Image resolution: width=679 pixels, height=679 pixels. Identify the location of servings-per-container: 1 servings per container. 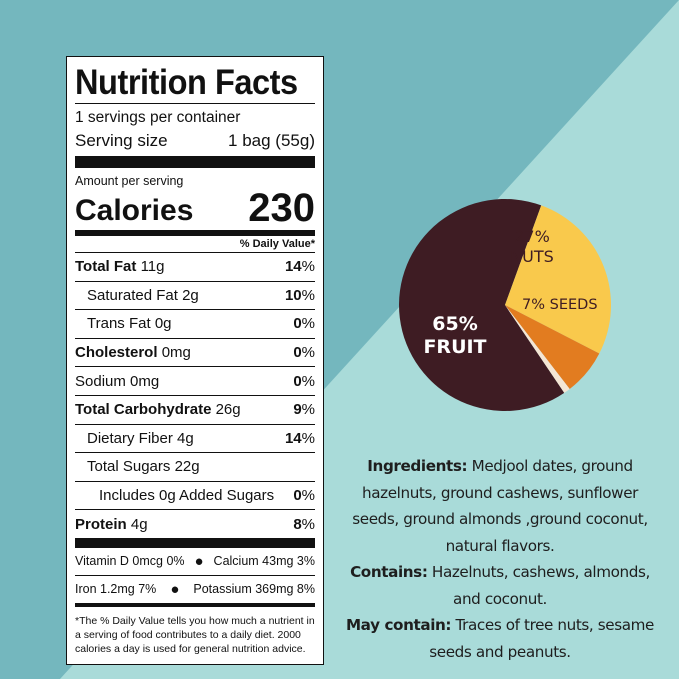
(158, 117).